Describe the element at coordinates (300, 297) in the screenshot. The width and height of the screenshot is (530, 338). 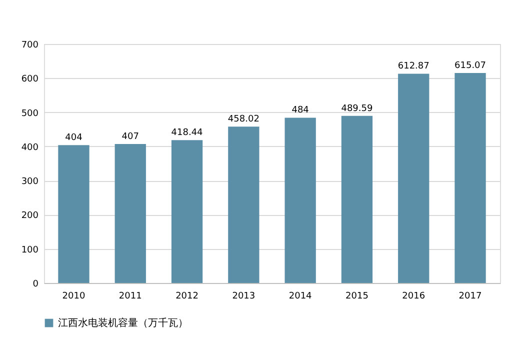
I see `x-tick-label: 2014` at that location.